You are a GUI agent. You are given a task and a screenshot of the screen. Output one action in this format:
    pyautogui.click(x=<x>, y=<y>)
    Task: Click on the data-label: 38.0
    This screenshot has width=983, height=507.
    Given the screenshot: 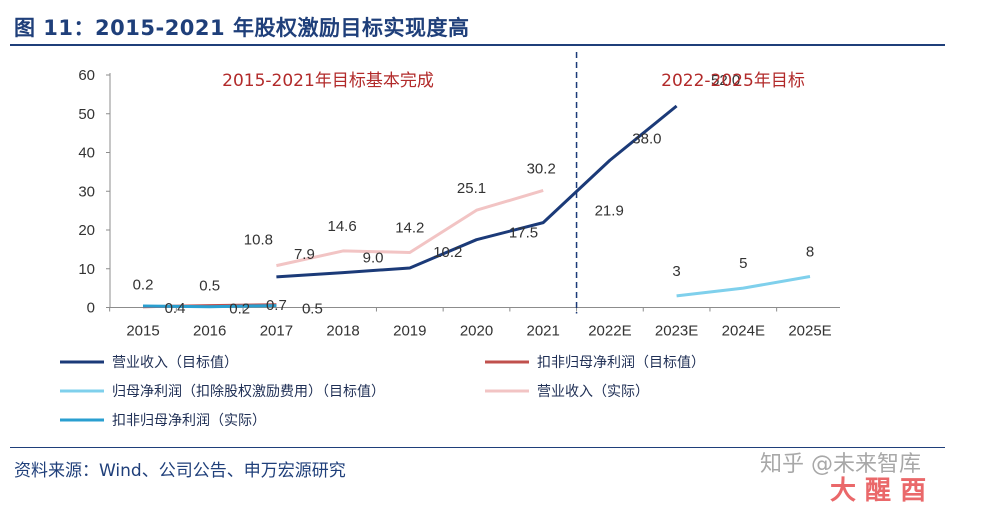 What is the action you would take?
    pyautogui.click(x=646, y=138)
    